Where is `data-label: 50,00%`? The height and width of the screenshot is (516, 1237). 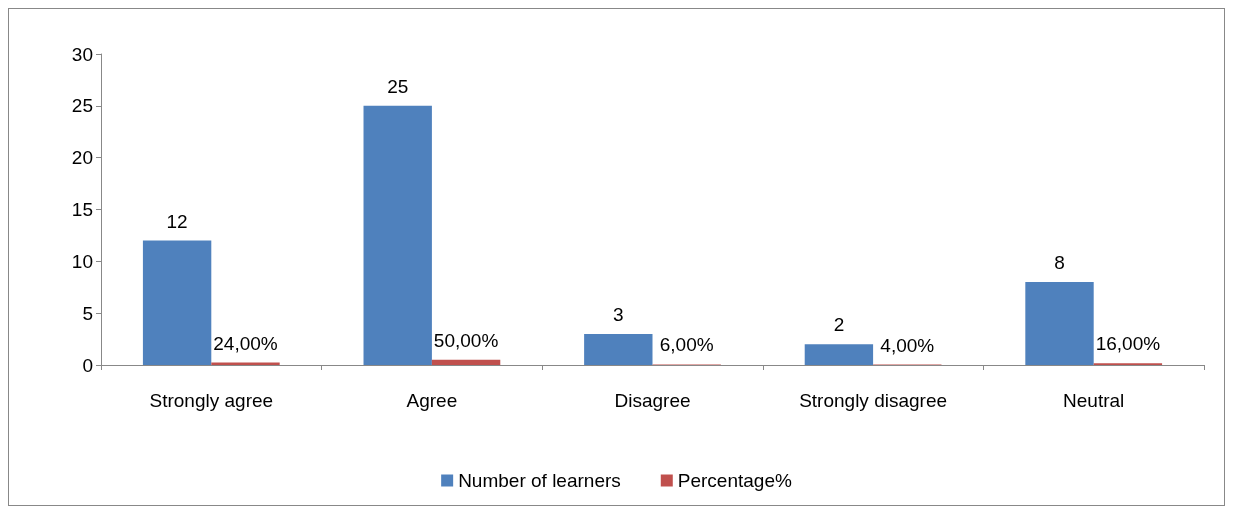 data-label: 50,00% is located at coordinates (466, 340).